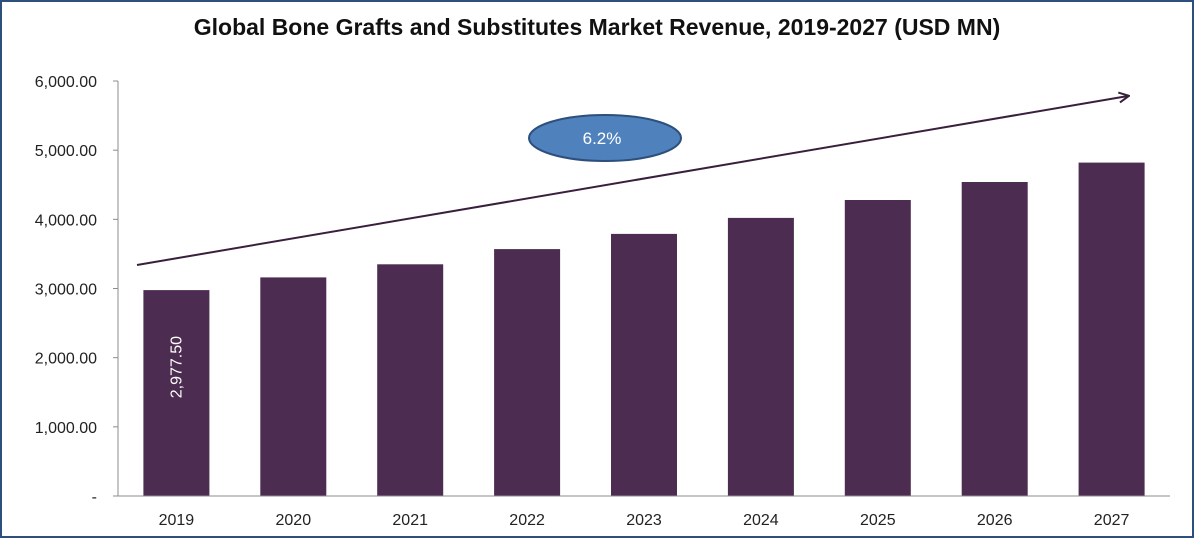 The image size is (1194, 538). What do you see at coordinates (177, 520) in the screenshot?
I see `x-tick-label-2019: 2019` at bounding box center [177, 520].